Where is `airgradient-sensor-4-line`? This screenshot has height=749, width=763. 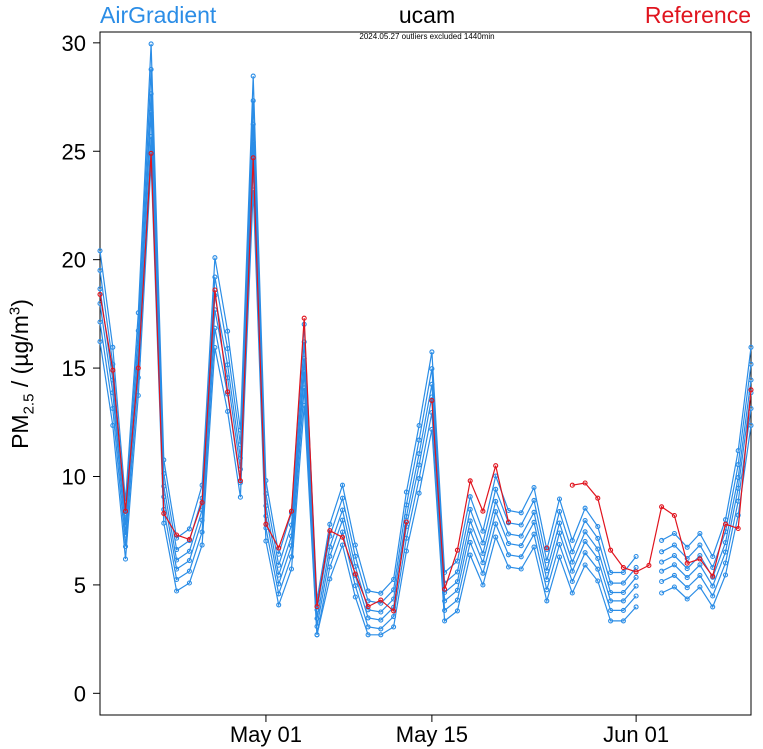
airgradient-sensor-4-line is located at coordinates (706, 490).